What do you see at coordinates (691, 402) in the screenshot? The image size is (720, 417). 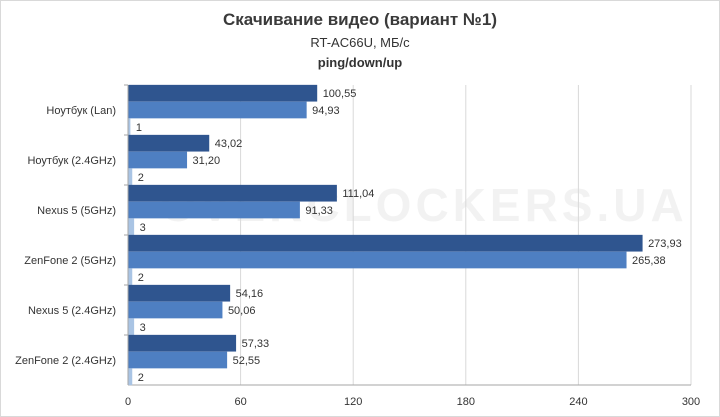 I see `x-tick-label: 300` at bounding box center [691, 402].